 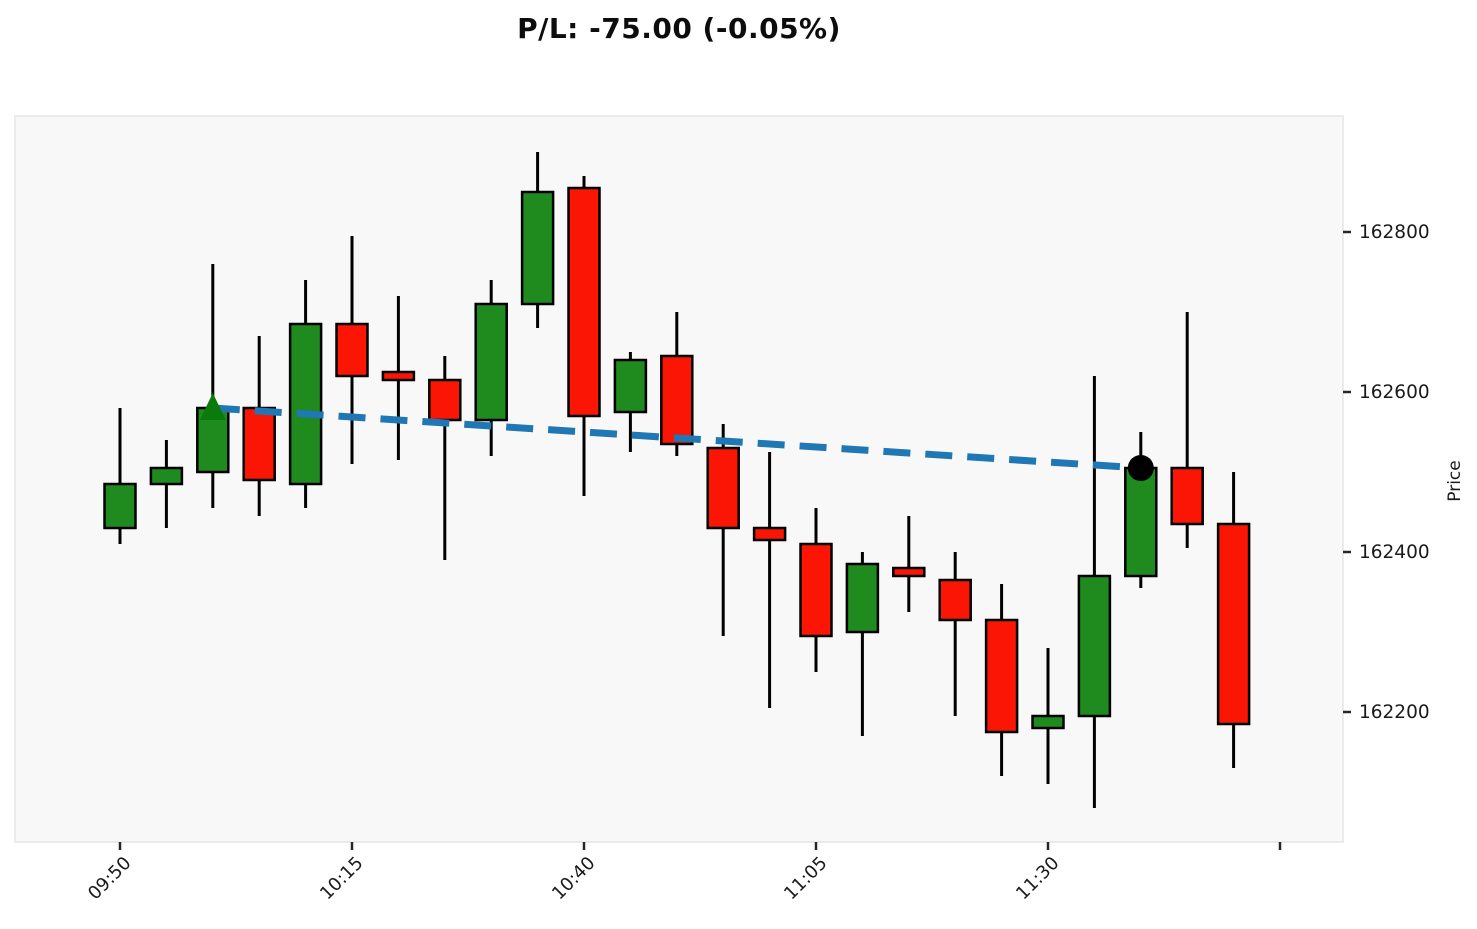 I want to click on x-tick-label: 10:15, so click(x=342, y=879).